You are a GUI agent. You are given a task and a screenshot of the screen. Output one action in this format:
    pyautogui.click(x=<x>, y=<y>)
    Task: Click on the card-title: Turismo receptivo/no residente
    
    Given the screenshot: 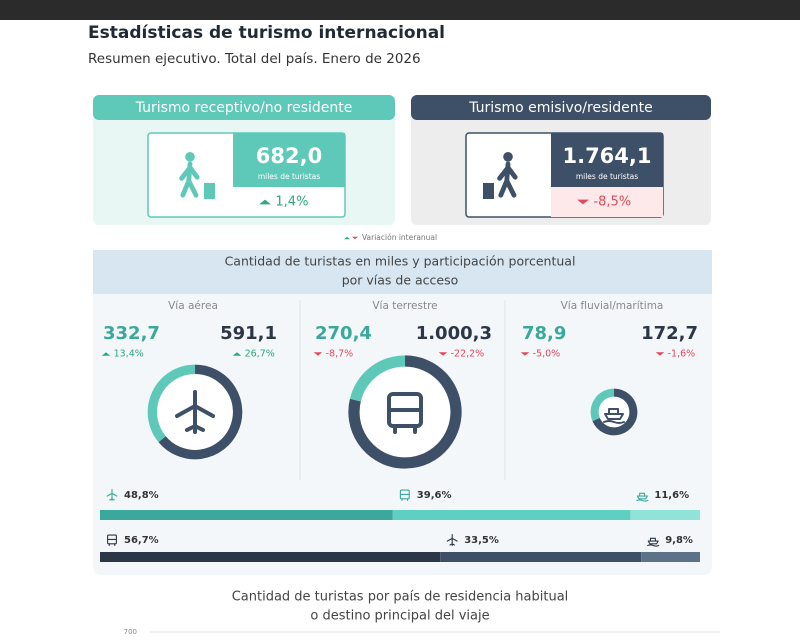 What is the action you would take?
    pyautogui.click(x=244, y=108)
    